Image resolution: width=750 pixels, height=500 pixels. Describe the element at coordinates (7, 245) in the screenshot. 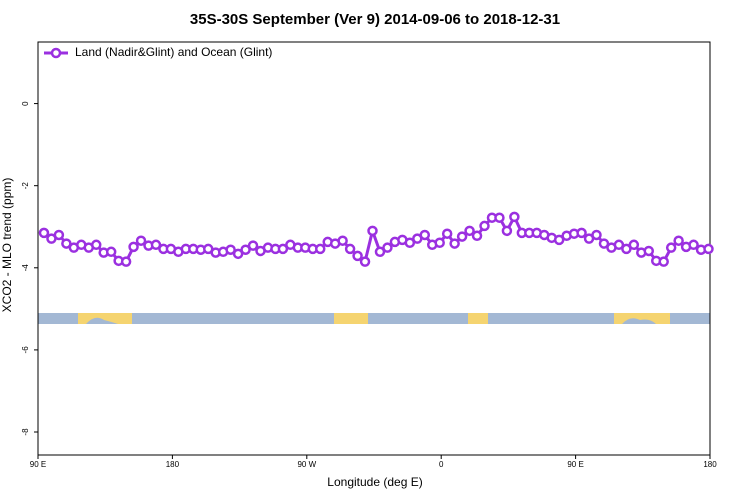

I see `y-axis-label: XCO2 - MLO trend (ppm)` at that location.